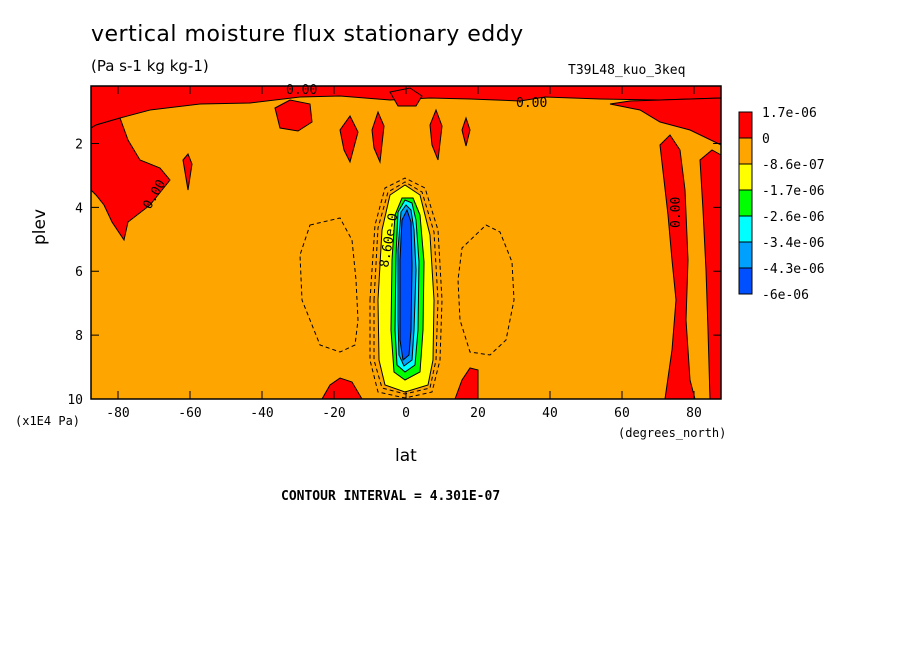 The height and width of the screenshot is (654, 904). I want to click on y-axis-unit: (x1E4 Pa), so click(48, 421).